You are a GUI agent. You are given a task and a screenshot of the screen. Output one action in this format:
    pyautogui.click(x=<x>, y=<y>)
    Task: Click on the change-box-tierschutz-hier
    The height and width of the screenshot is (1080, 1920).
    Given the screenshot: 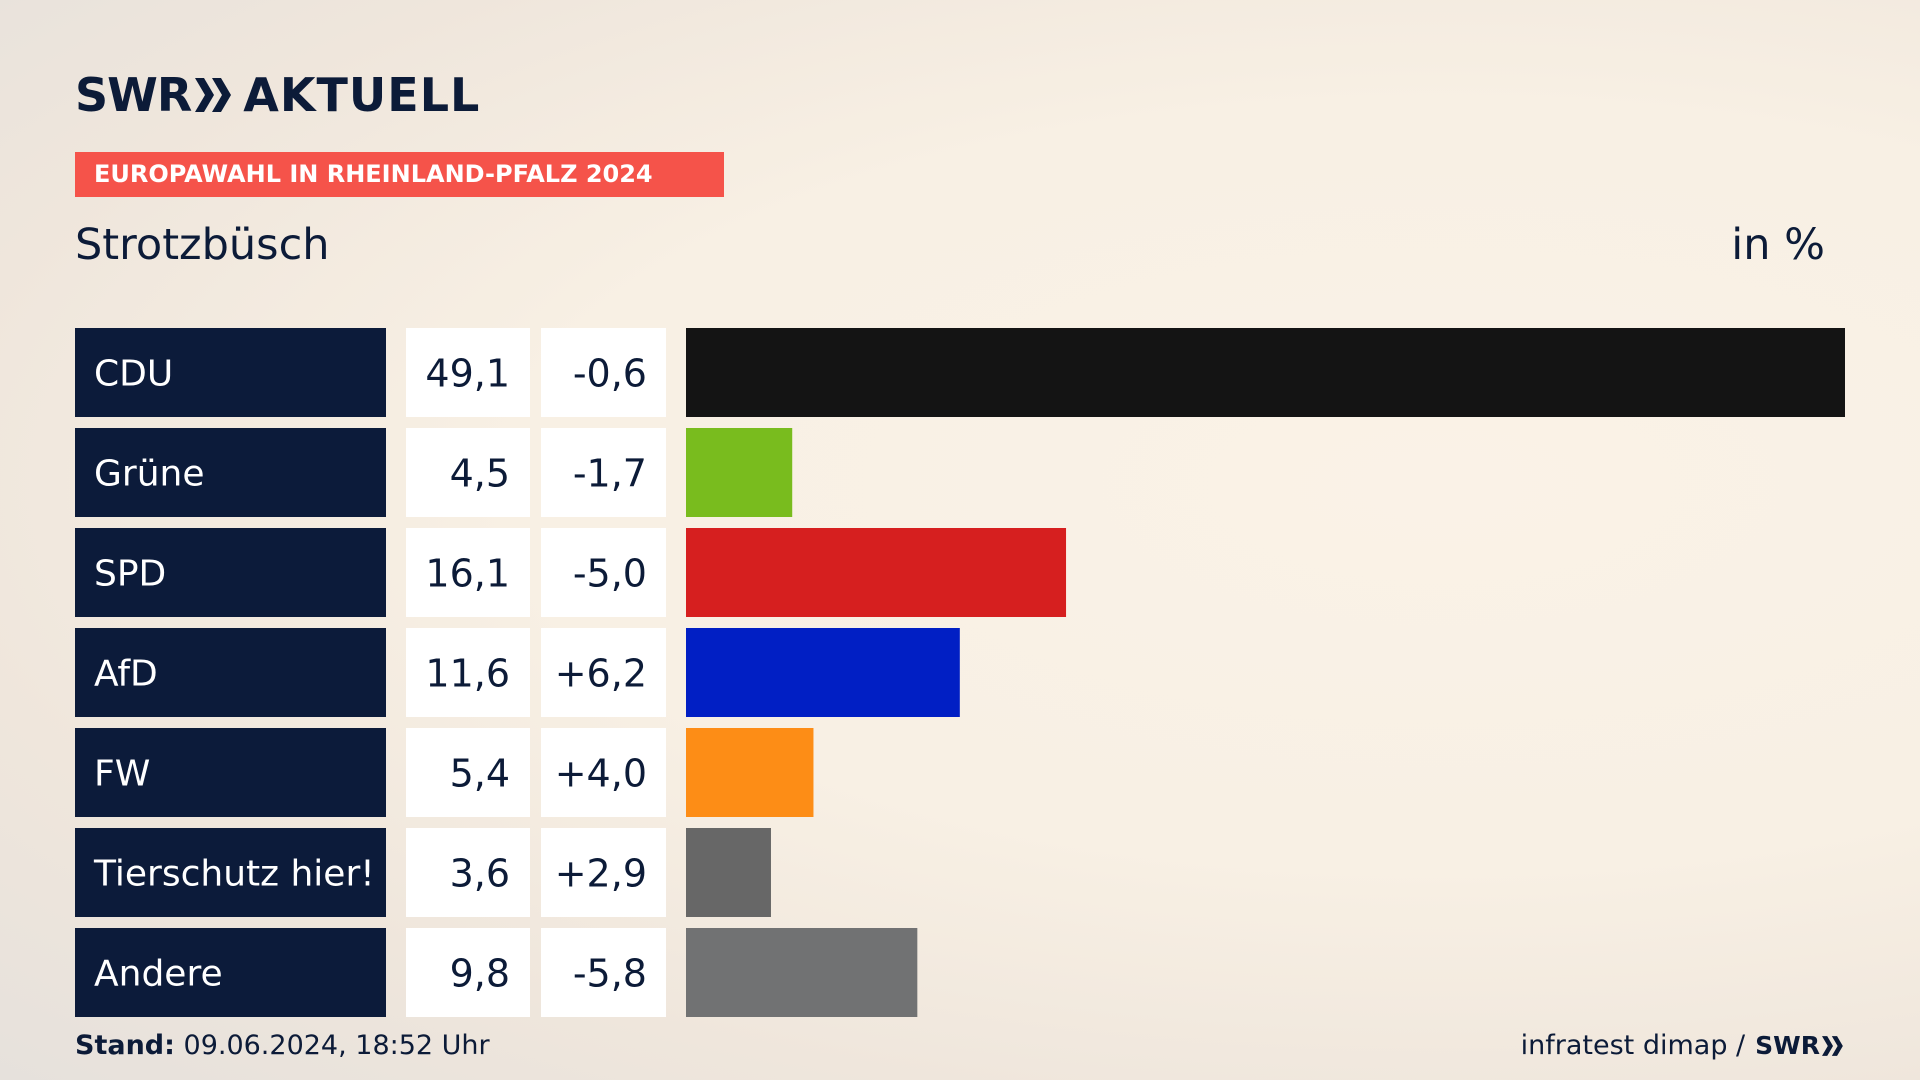 What is the action you would take?
    pyautogui.click(x=603, y=872)
    